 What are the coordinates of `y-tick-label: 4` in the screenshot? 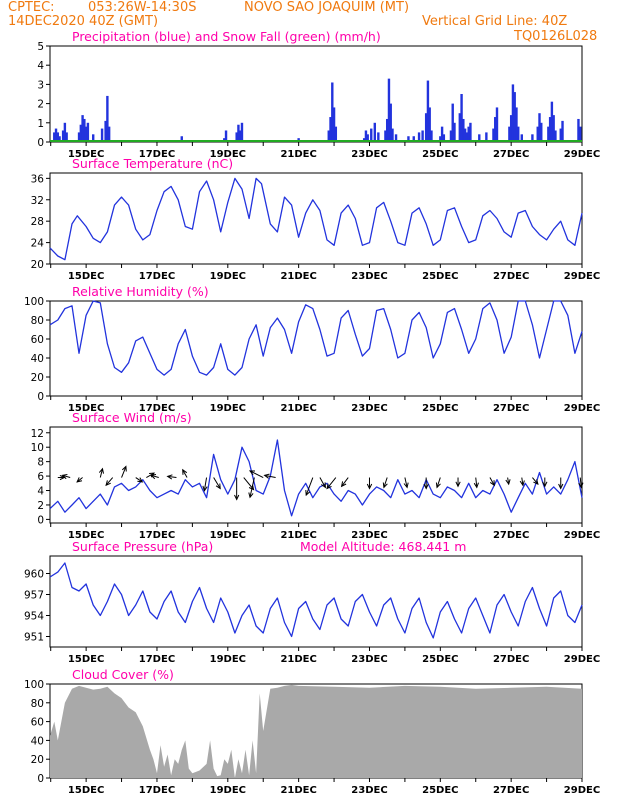 It's located at (40, 492).